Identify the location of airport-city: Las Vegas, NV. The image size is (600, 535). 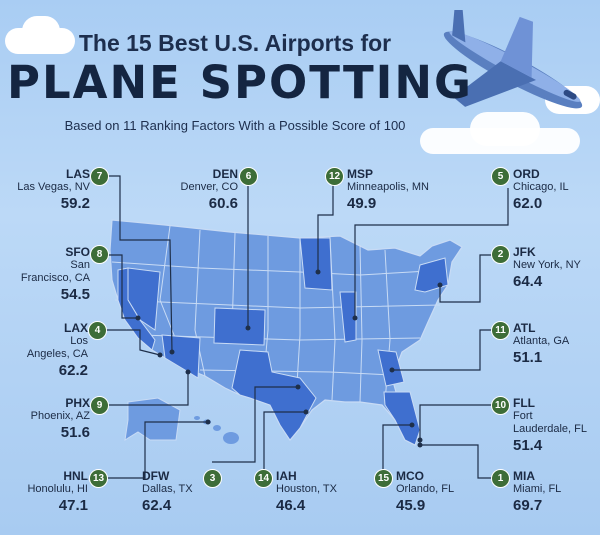
(53, 187).